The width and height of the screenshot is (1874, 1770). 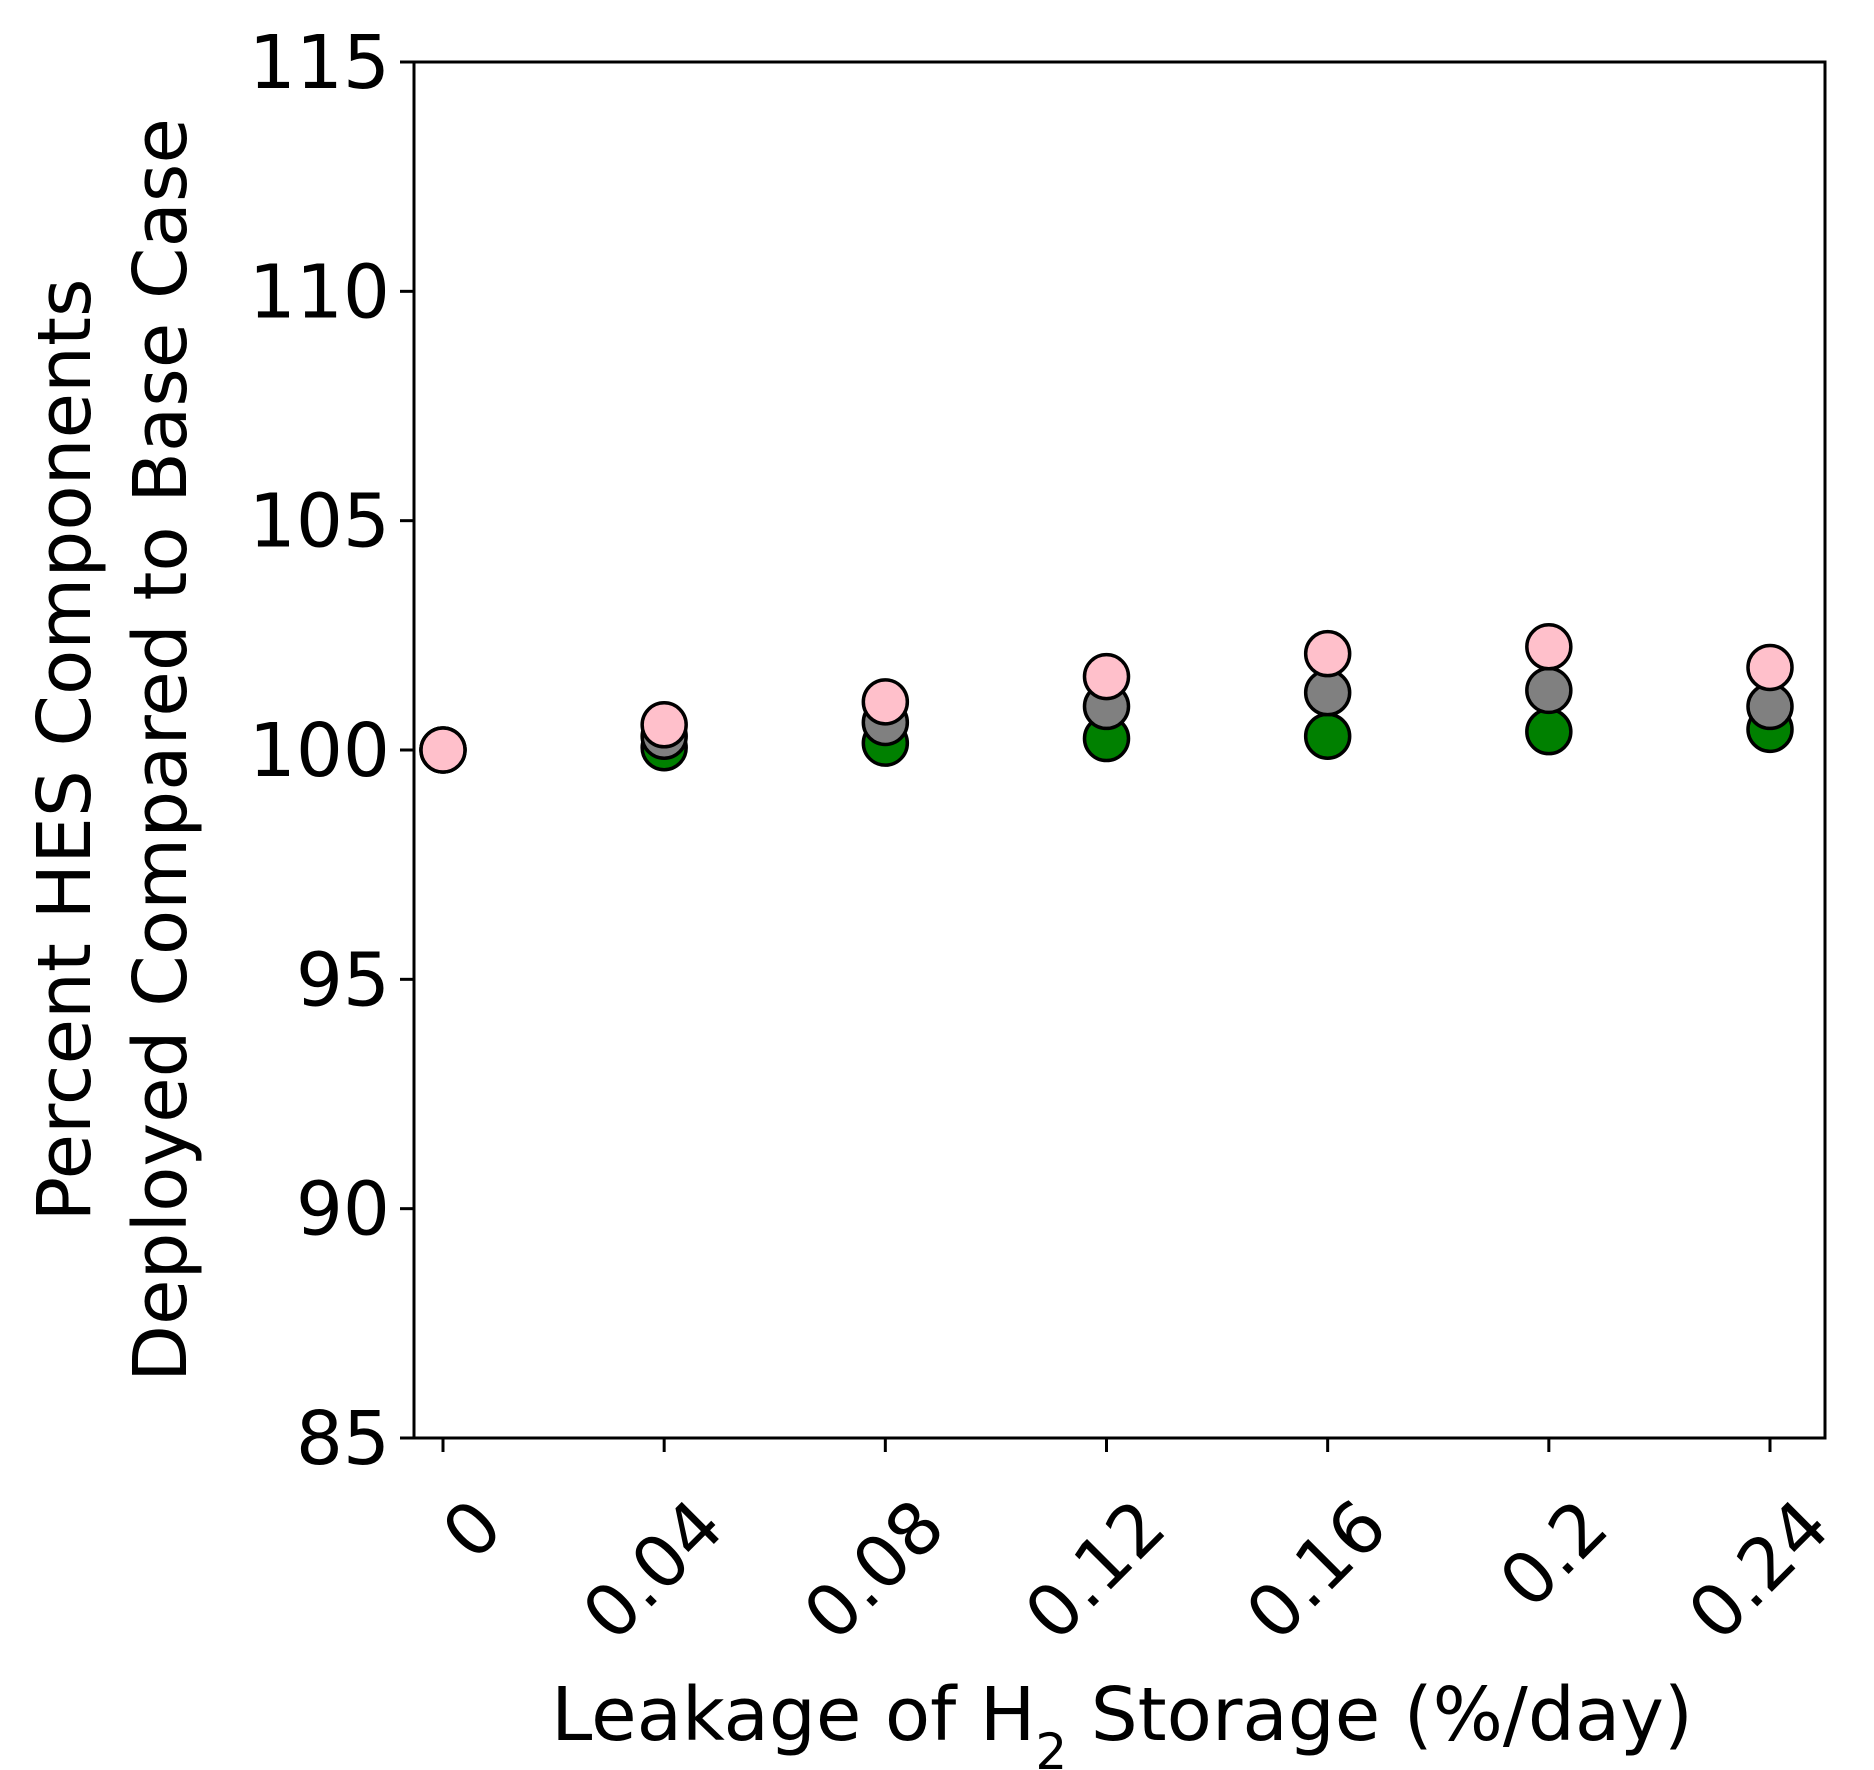 I want to click on x-tick-label: 0.16, so click(x=1316, y=1570).